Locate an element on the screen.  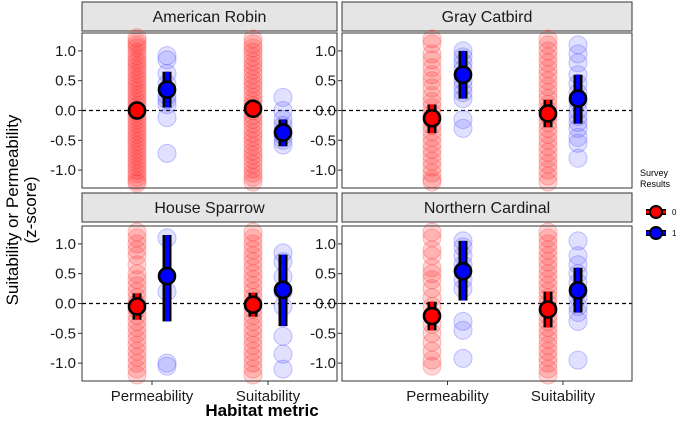
y-axis-title-line-2: (z-score) is located at coordinates (30, 209).